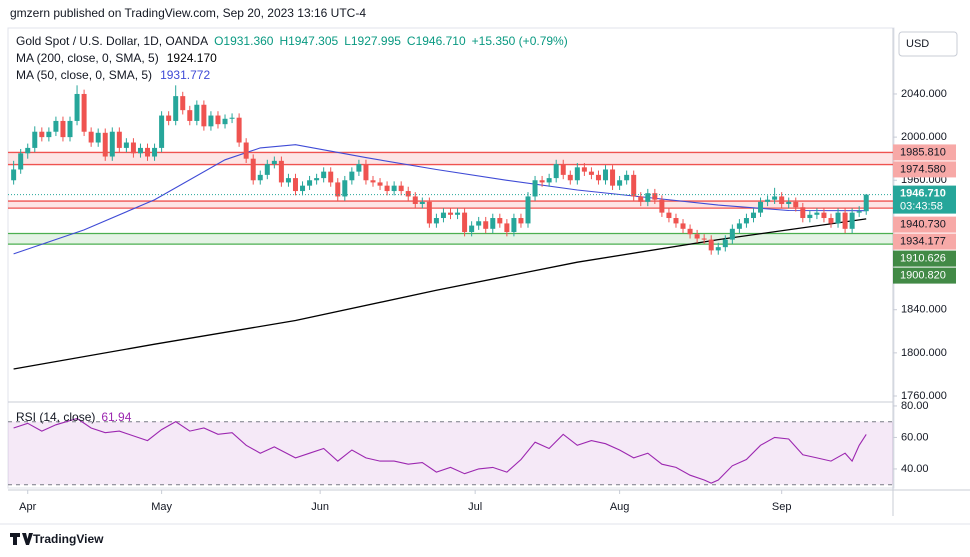 Image resolution: width=970 pixels, height=557 pixels. Describe the element at coordinates (116, 417) in the screenshot. I see `legend-item: 61.94` at that location.